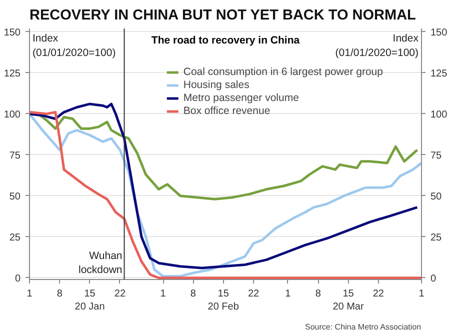 This screenshot has width=450, height=336. What do you see at coordinates (12, 32) in the screenshot?
I see `y-tick-label: 150` at bounding box center [12, 32].